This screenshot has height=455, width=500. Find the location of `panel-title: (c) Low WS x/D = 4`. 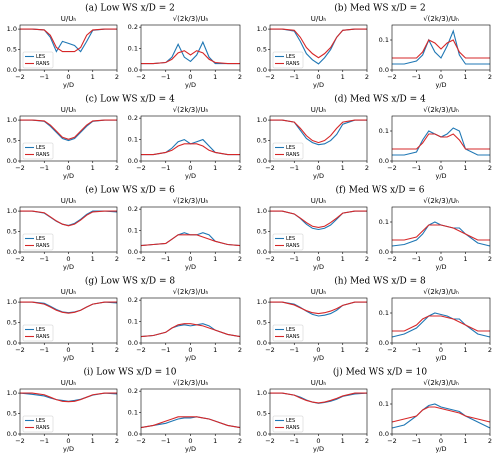

panel-title: (c) Low WS x/D = 4 is located at coordinates (130, 99).